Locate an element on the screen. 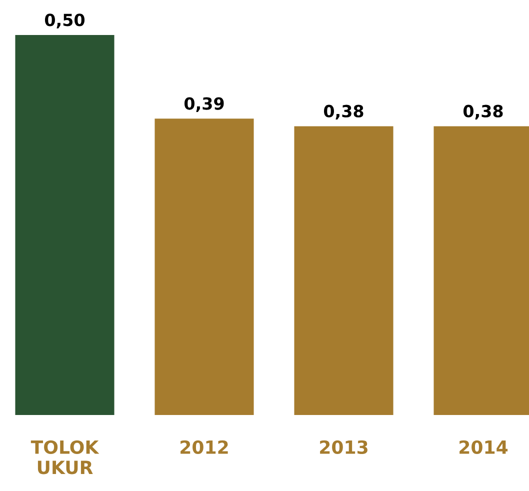 The width and height of the screenshot is (529, 491). data-label: 0,39 is located at coordinates (204, 104).